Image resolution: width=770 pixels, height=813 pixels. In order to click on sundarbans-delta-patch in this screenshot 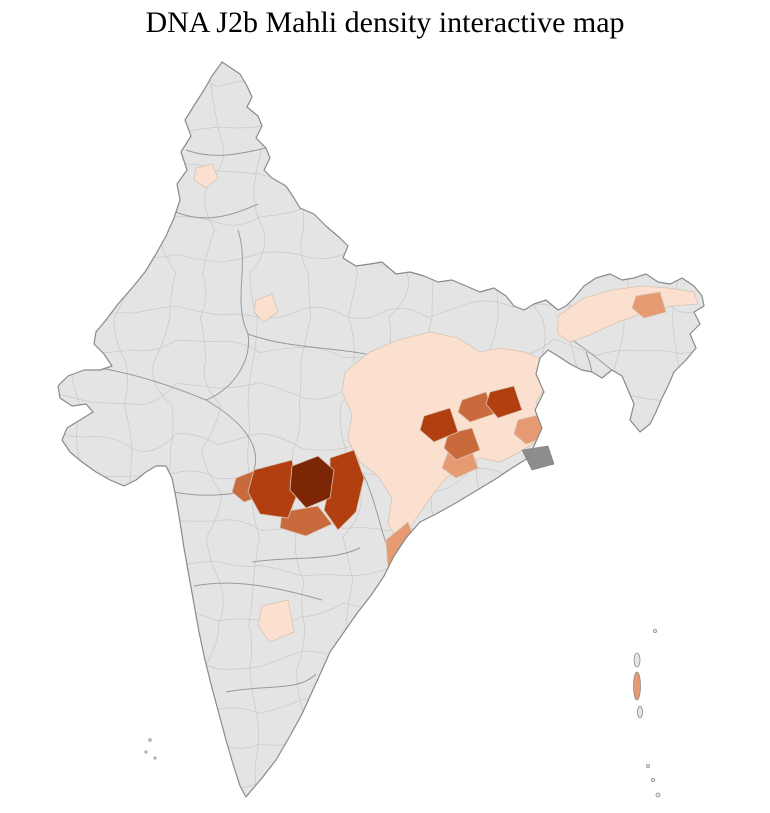, I will do `click(538, 458)`.